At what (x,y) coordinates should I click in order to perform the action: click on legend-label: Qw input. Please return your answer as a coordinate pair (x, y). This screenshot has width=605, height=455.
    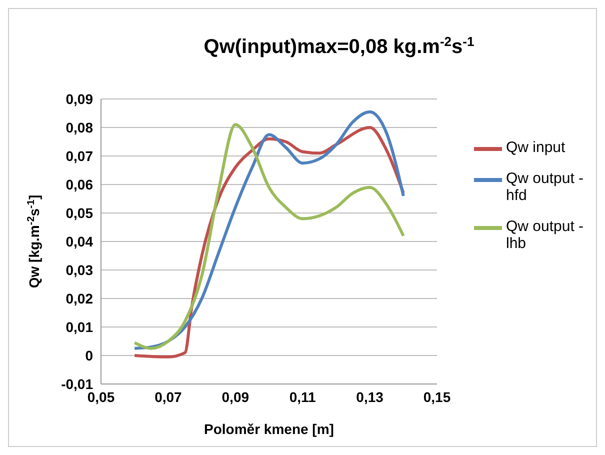
    Looking at the image, I should click on (536, 147).